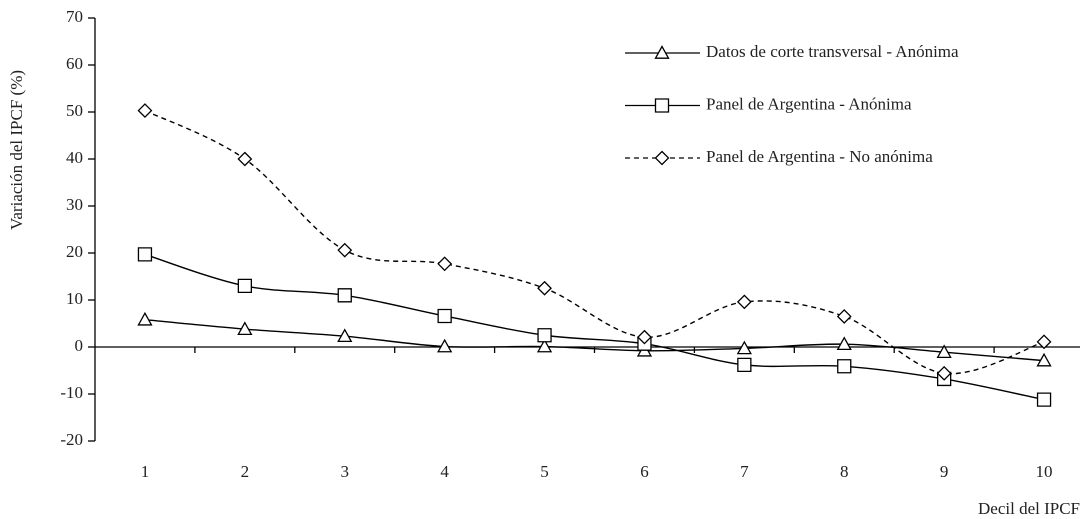 The width and height of the screenshot is (1085, 519). I want to click on x-axis-label: Decil del IPCF, so click(1029, 508).